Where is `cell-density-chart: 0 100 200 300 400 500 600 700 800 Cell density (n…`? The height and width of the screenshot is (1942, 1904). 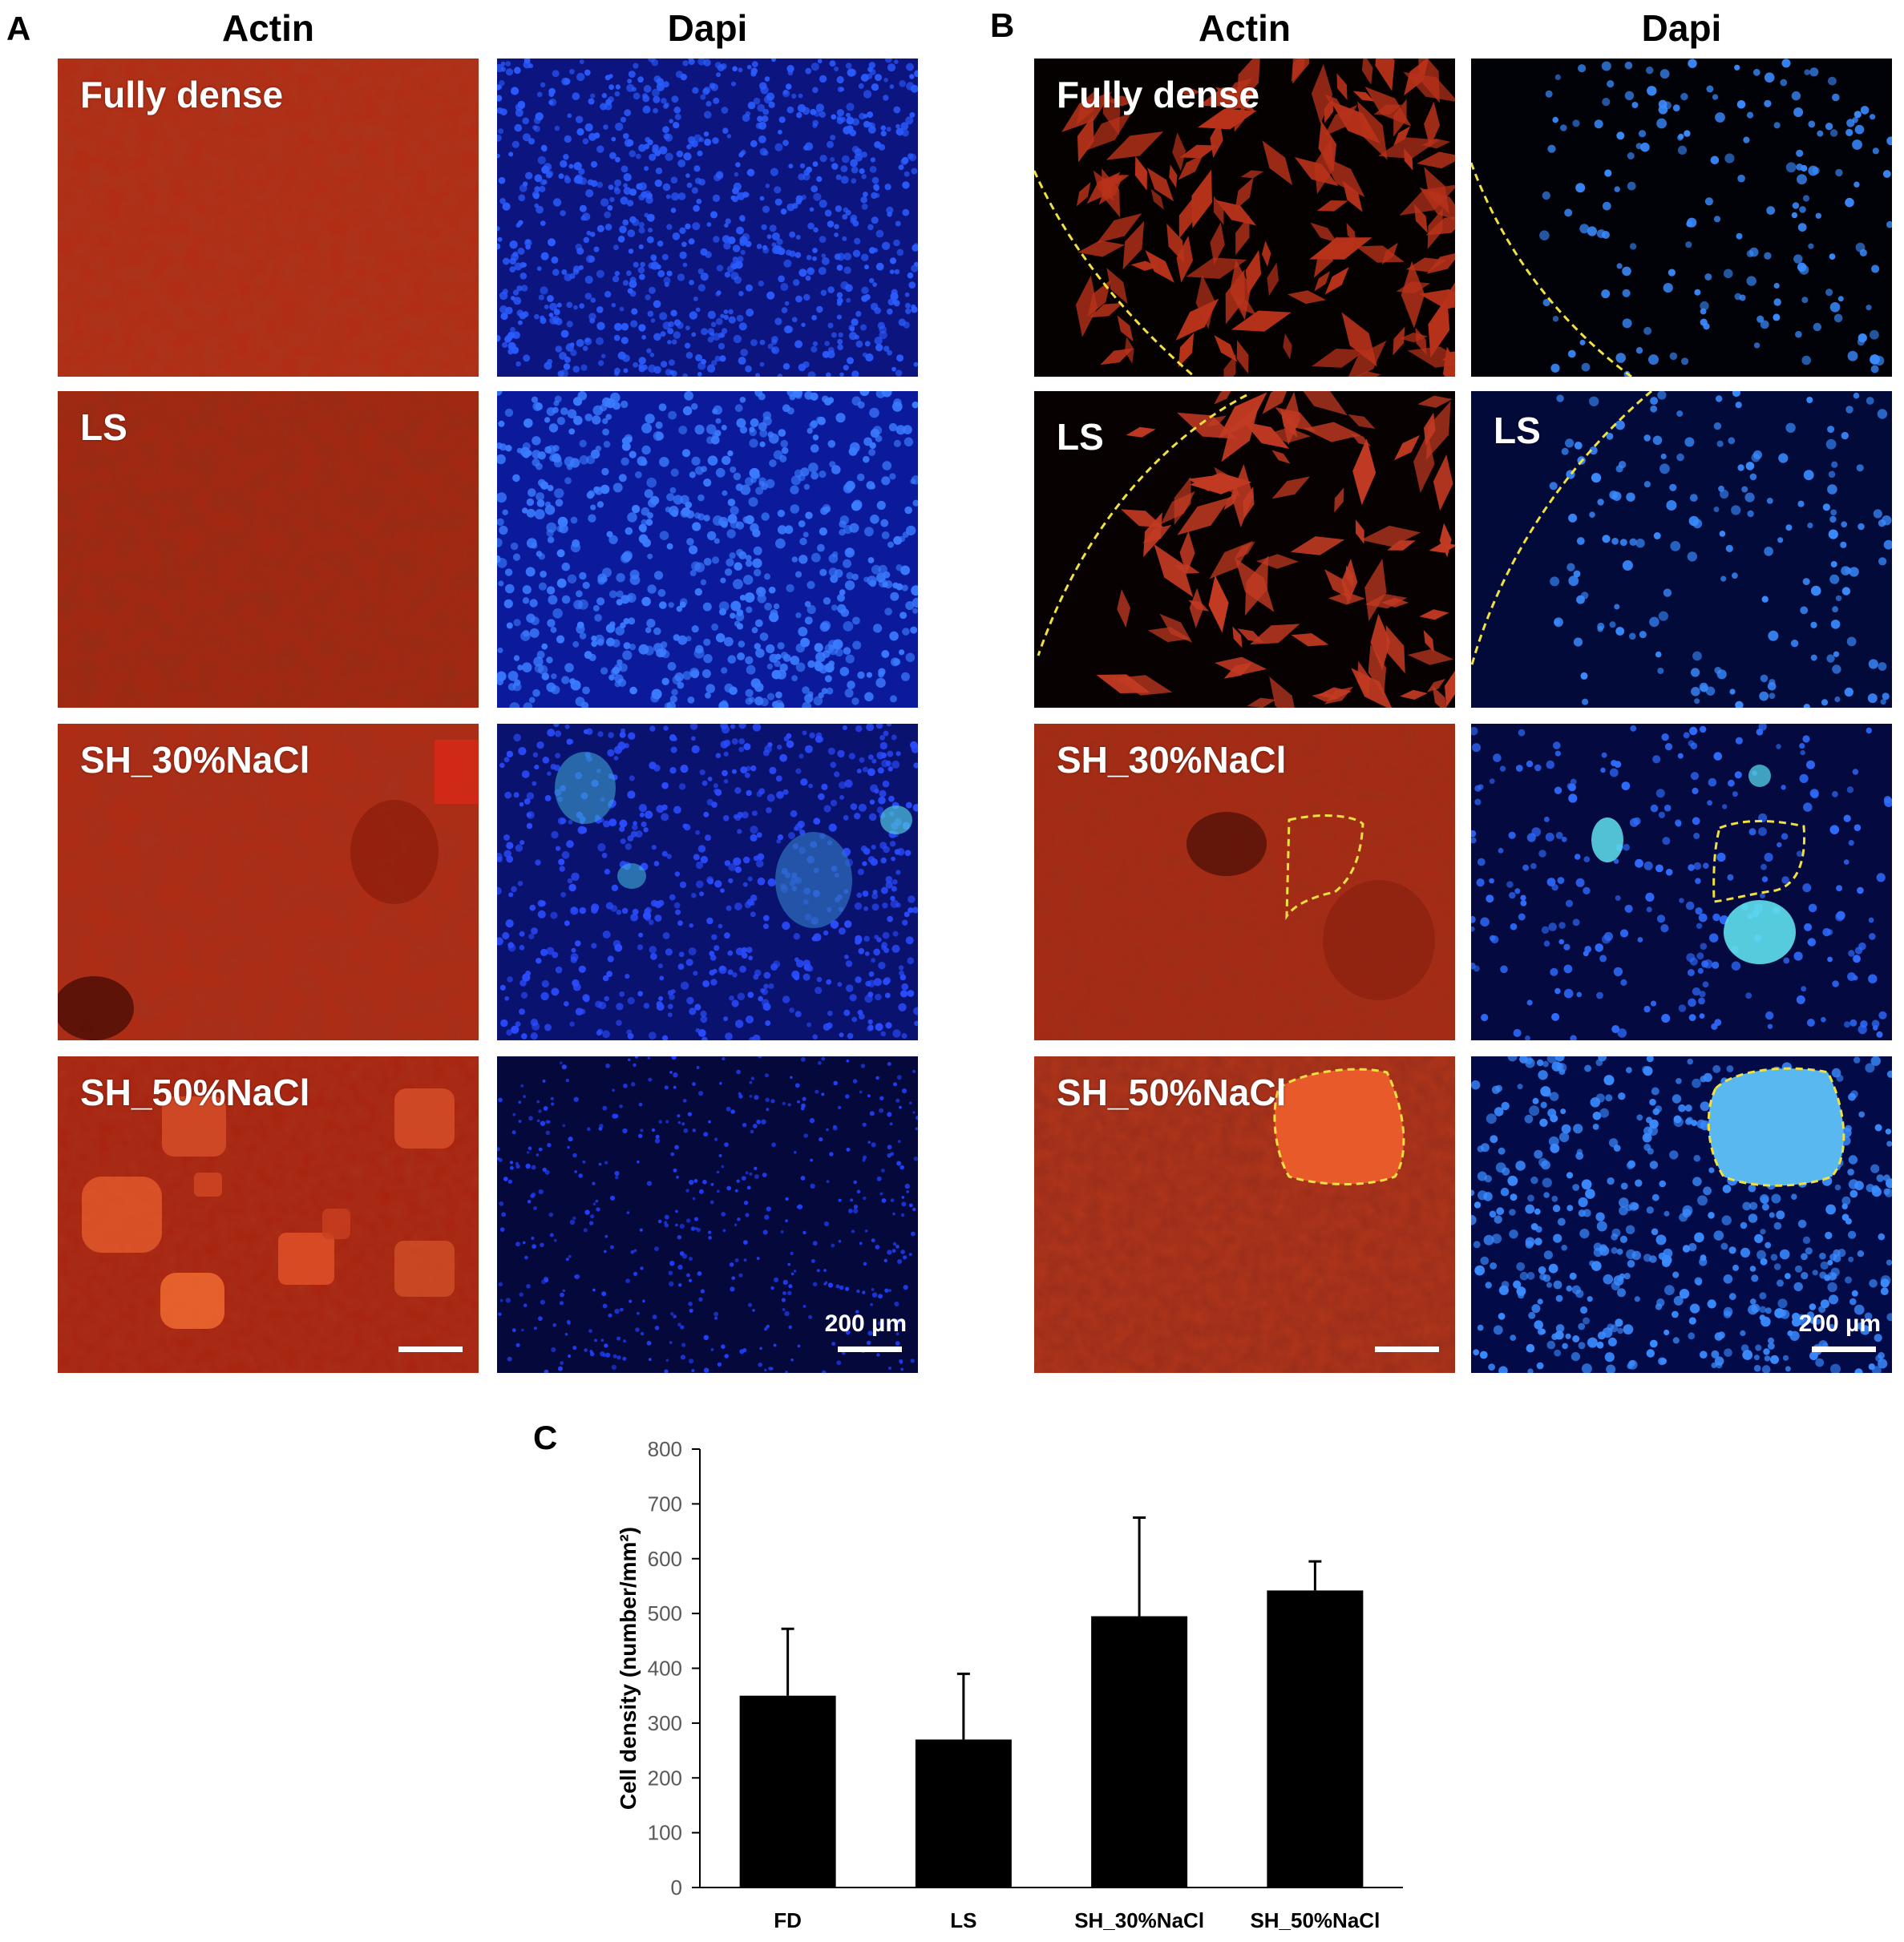
cell-density-chart: 0 100 200 300 400 500 600 700 800 Cell density (n… is located at coordinates (1009, 1685).